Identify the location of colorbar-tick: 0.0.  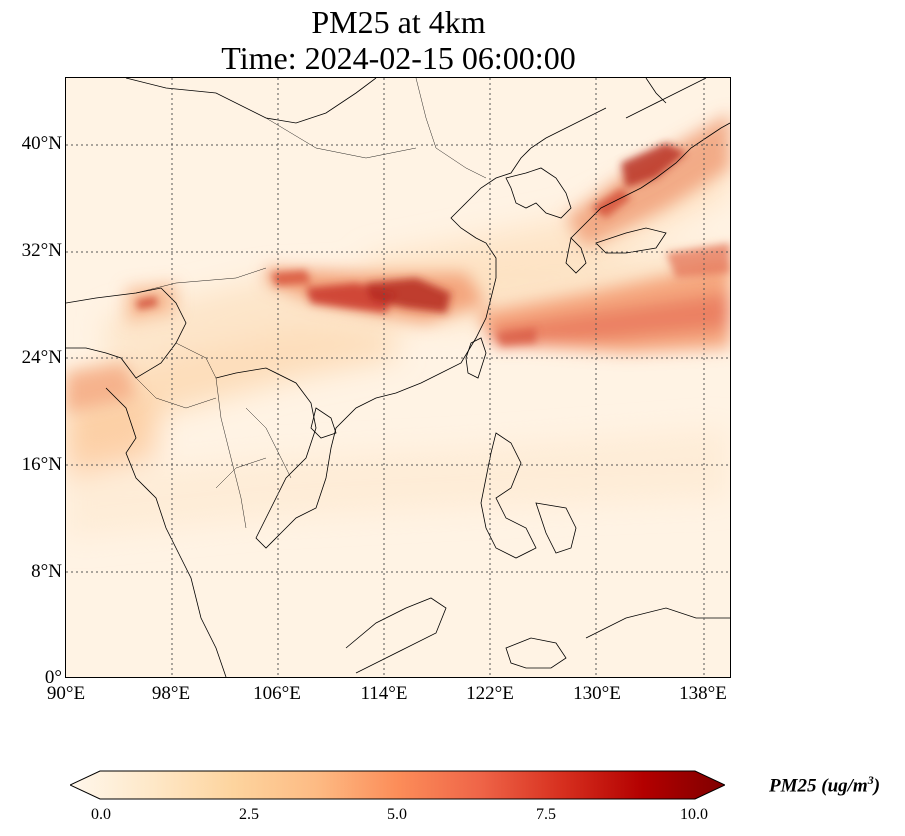
(101, 814).